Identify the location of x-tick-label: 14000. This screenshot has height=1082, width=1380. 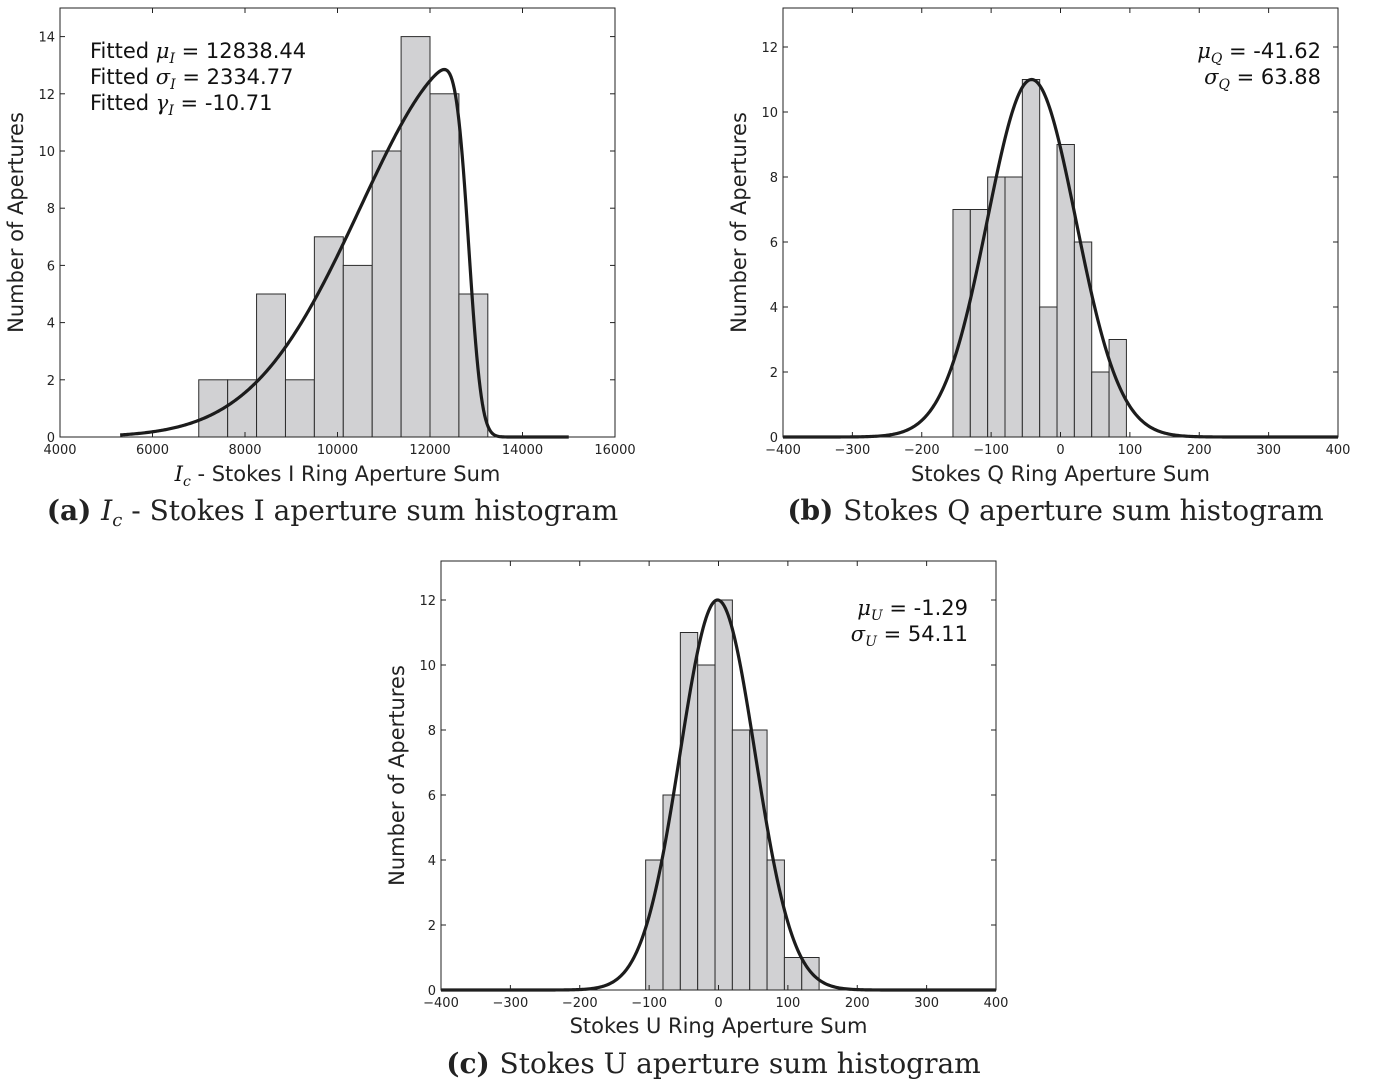
(522, 450).